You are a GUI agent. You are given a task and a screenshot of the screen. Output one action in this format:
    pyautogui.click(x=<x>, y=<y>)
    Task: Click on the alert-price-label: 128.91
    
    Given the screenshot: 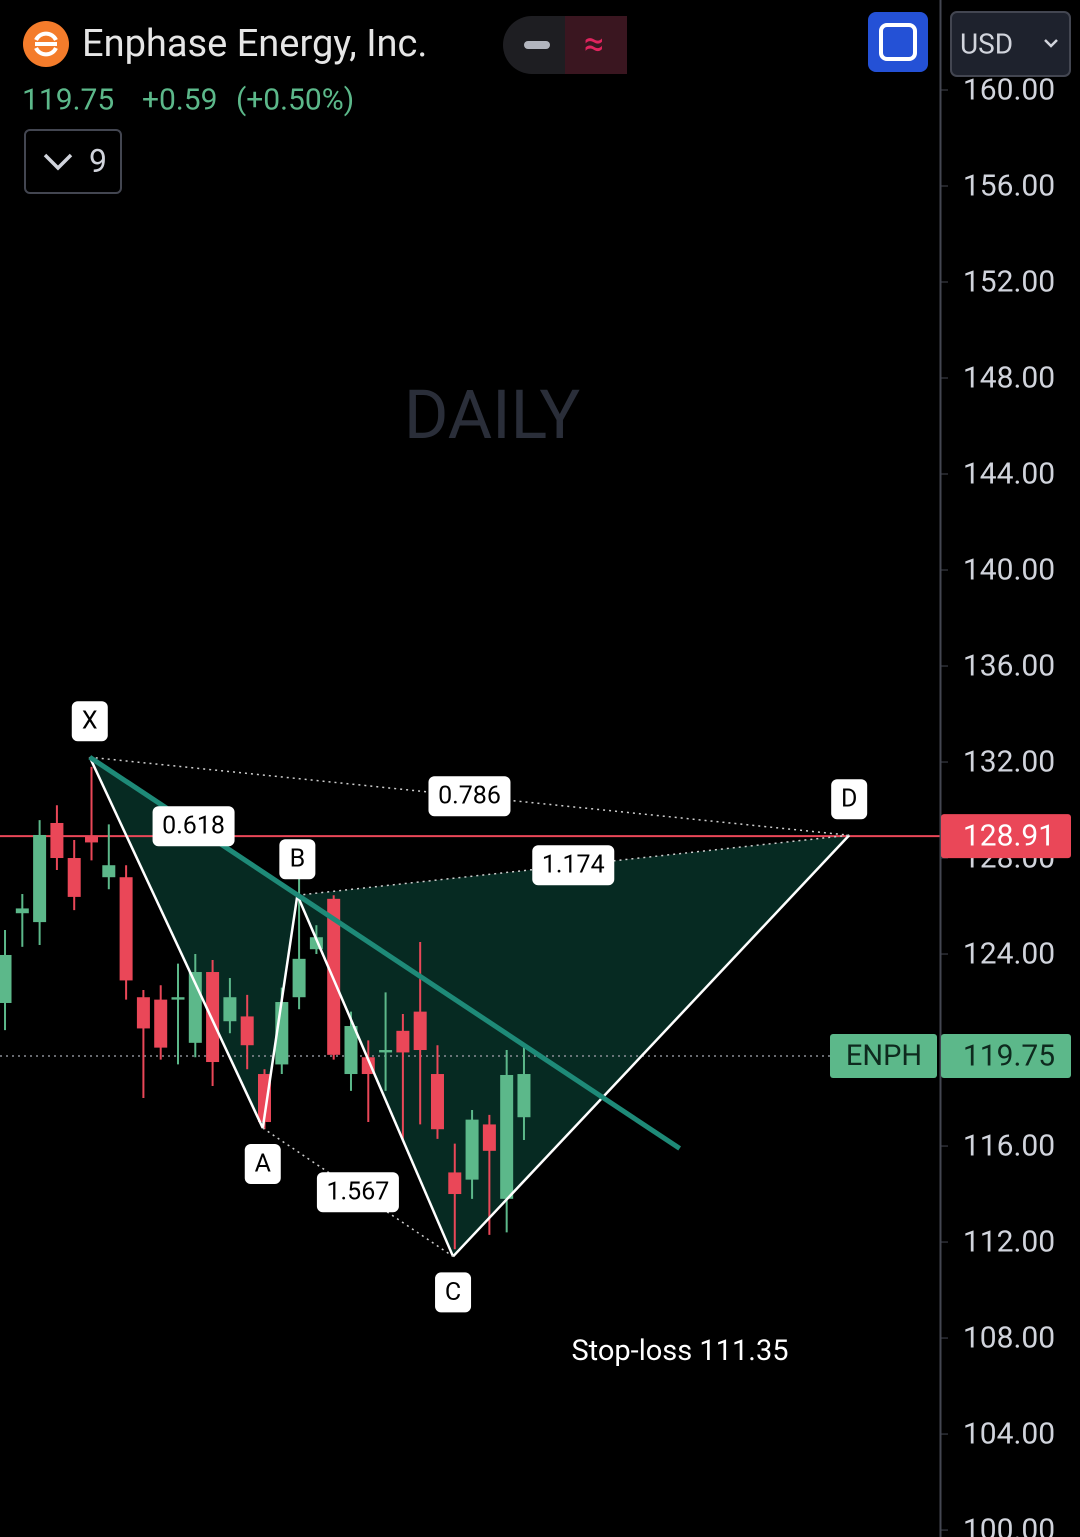 What is the action you would take?
    pyautogui.click(x=1009, y=836)
    